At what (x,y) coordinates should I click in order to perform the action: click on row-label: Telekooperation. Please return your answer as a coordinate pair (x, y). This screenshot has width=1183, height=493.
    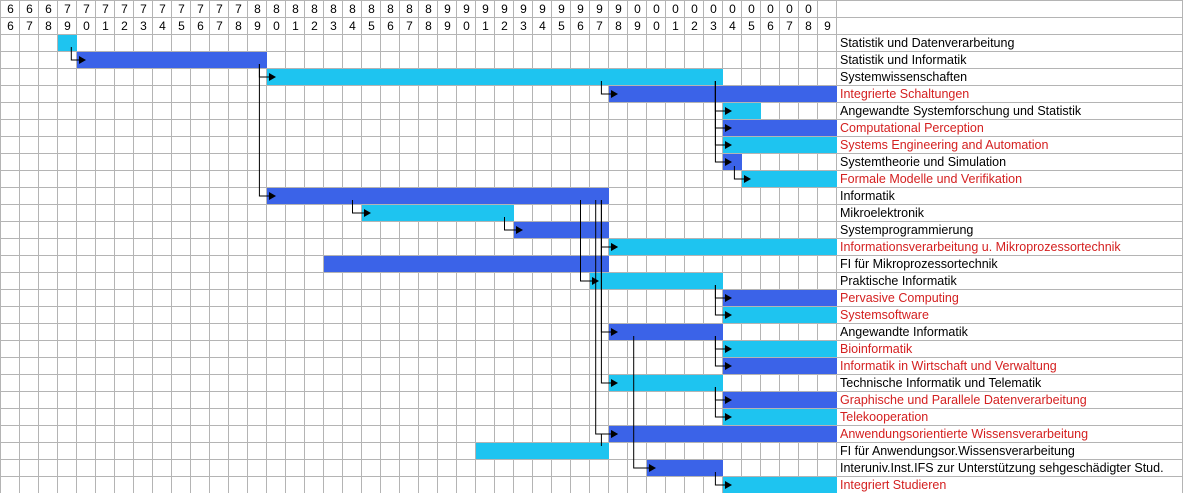
    Looking at the image, I should click on (884, 417).